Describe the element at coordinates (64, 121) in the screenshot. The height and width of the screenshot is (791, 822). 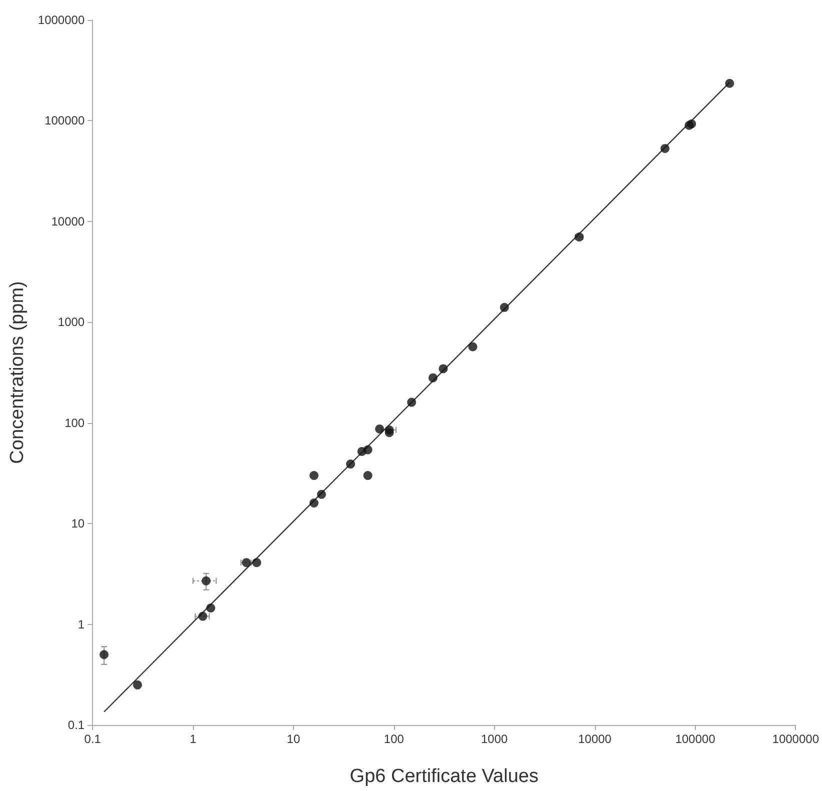
I see `y-tick-label: 100000` at that location.